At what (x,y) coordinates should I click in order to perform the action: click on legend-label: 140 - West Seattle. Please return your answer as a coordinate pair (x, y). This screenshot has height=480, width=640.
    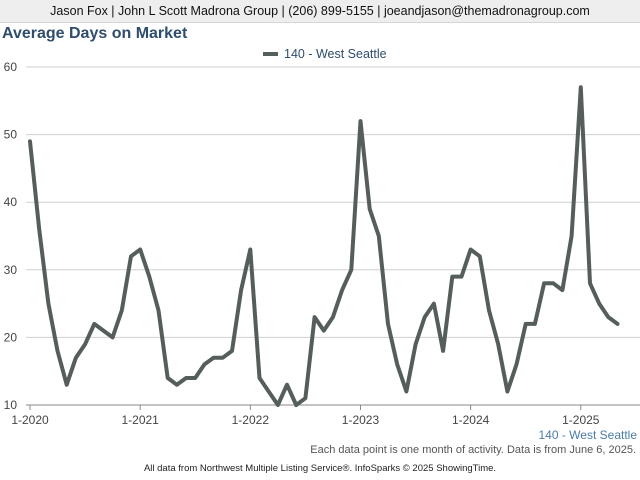
    Looking at the image, I should click on (335, 54).